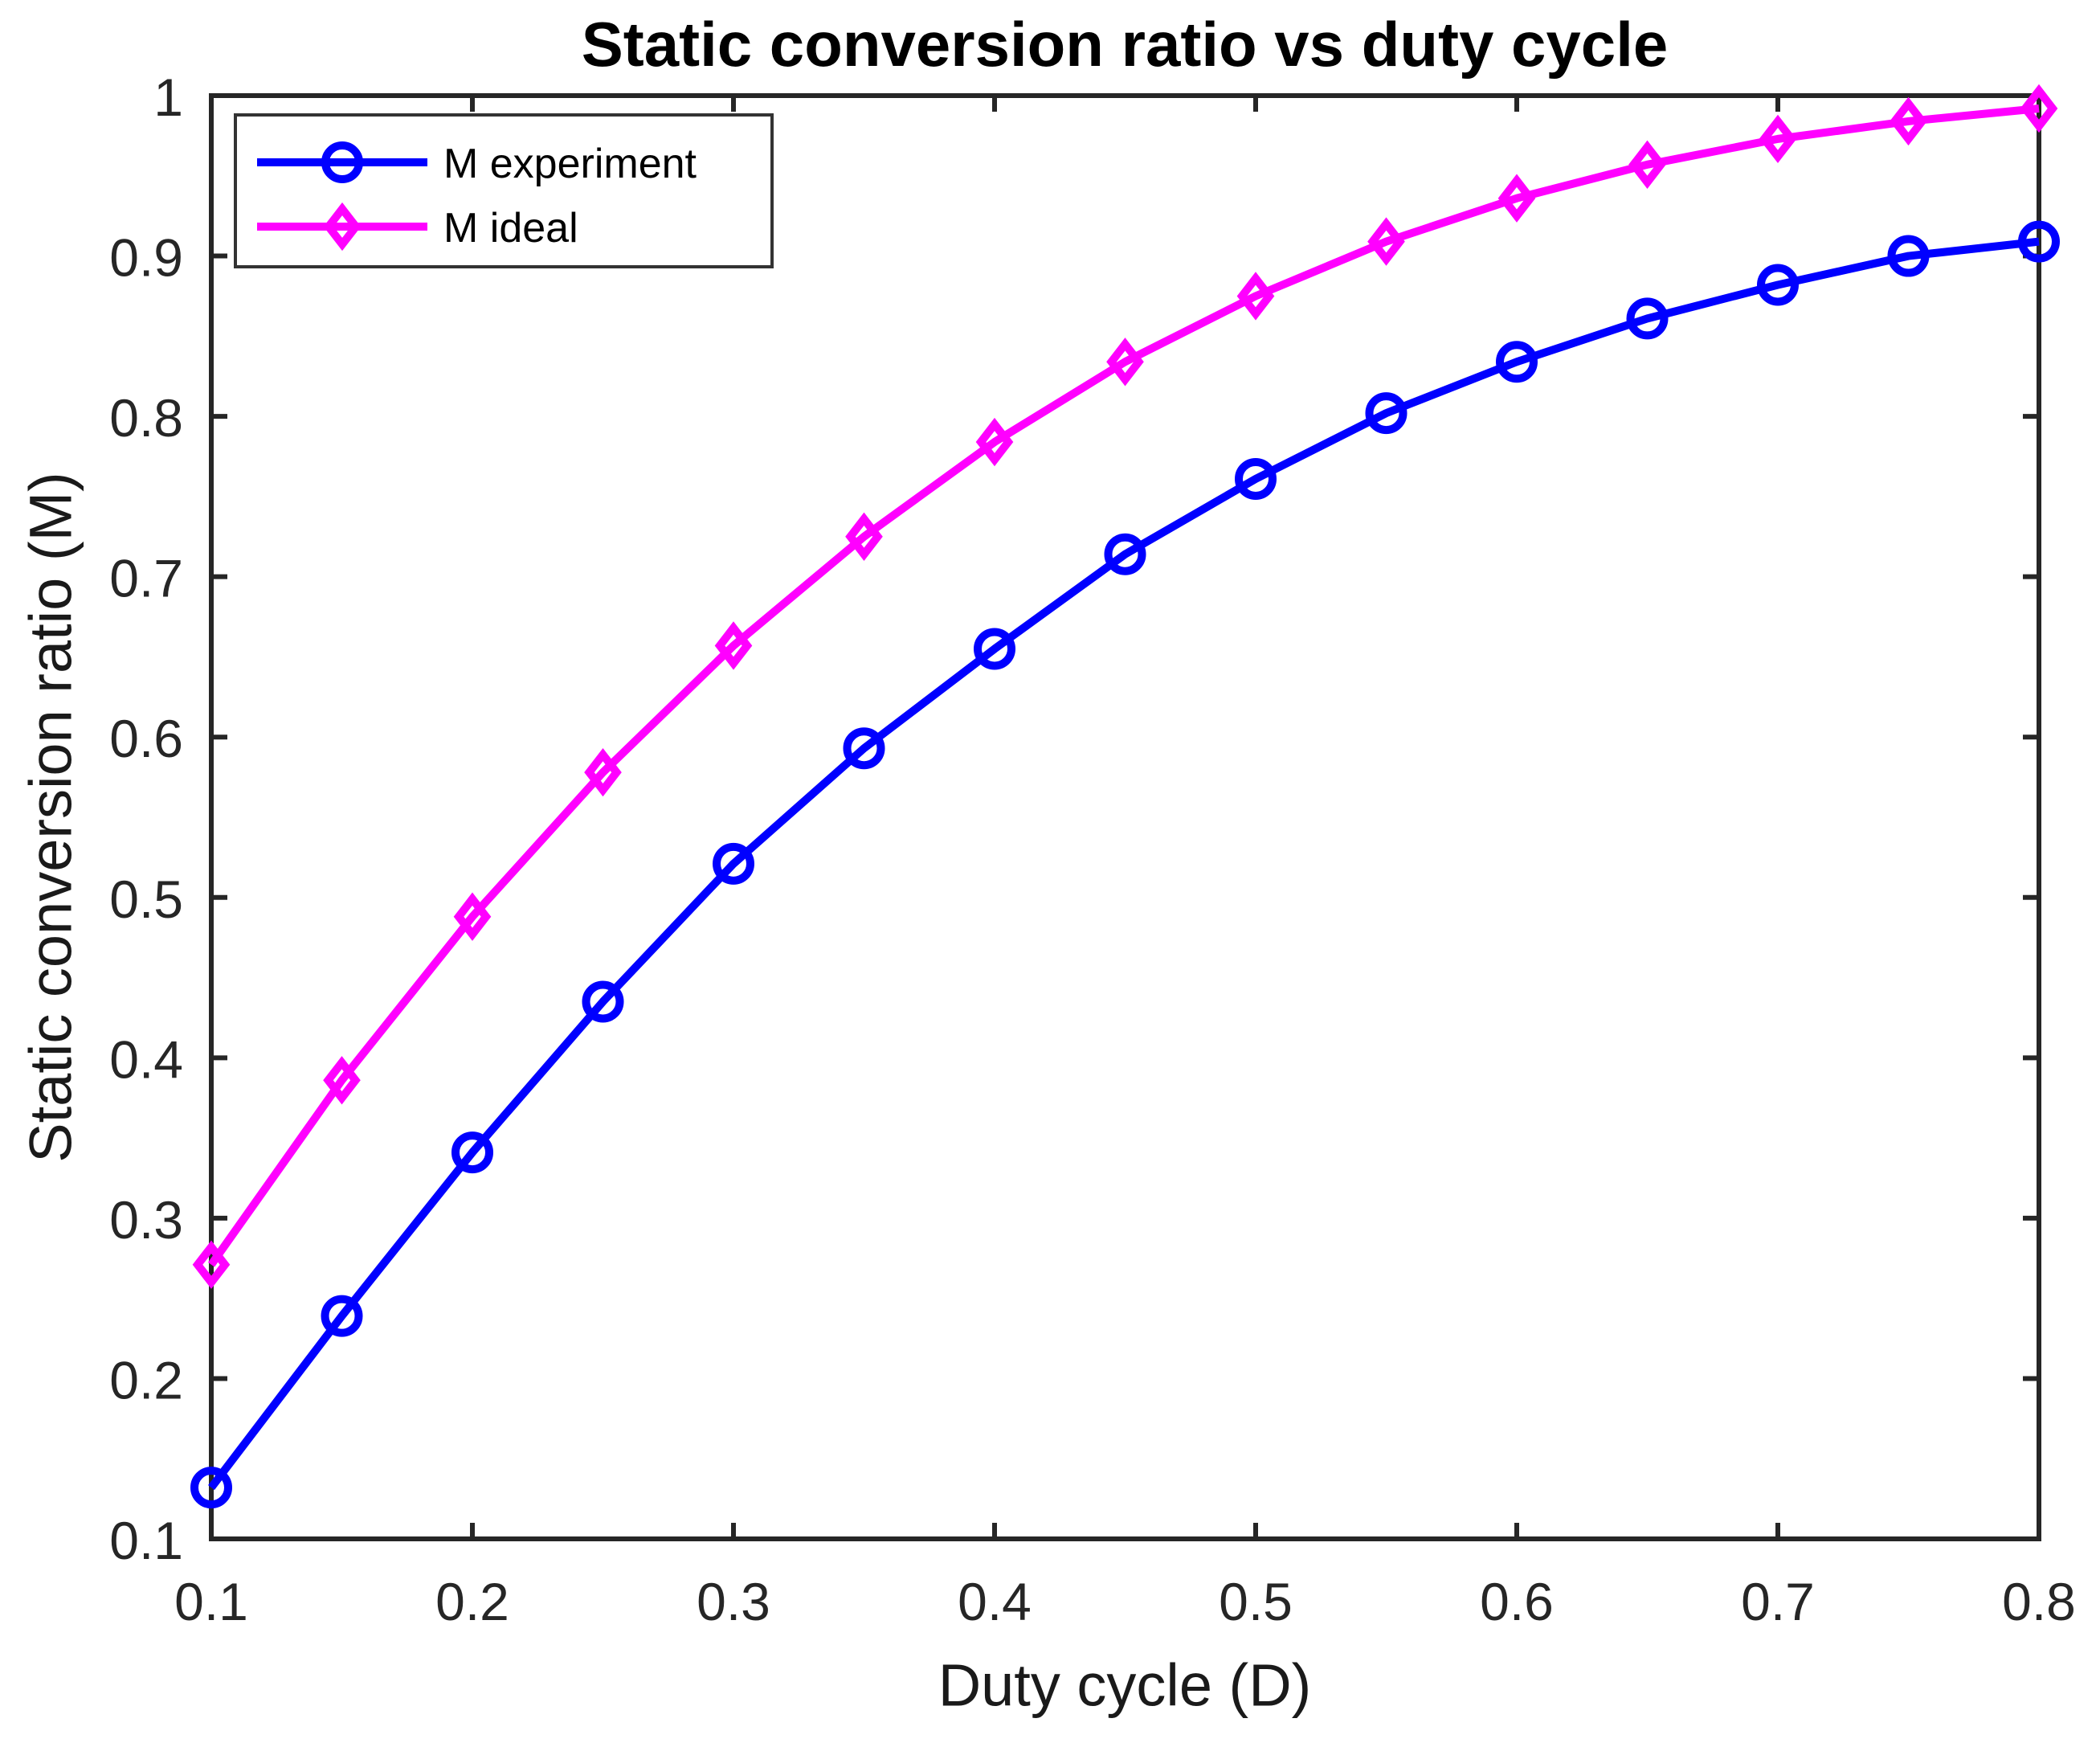  I want to click on legend-marker-diamond-icon, so click(342, 227).